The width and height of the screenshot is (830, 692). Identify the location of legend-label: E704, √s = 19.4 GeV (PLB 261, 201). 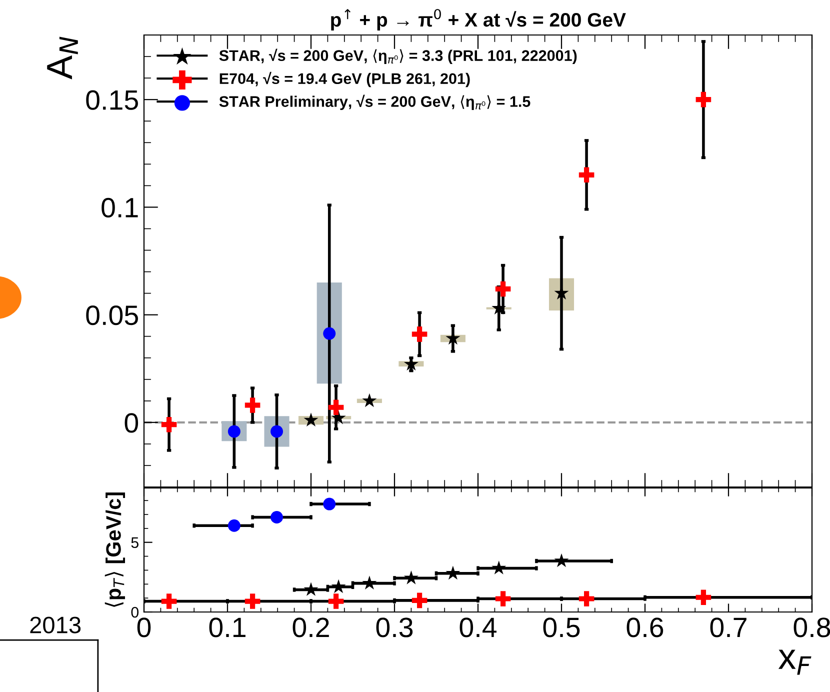
(345, 80).